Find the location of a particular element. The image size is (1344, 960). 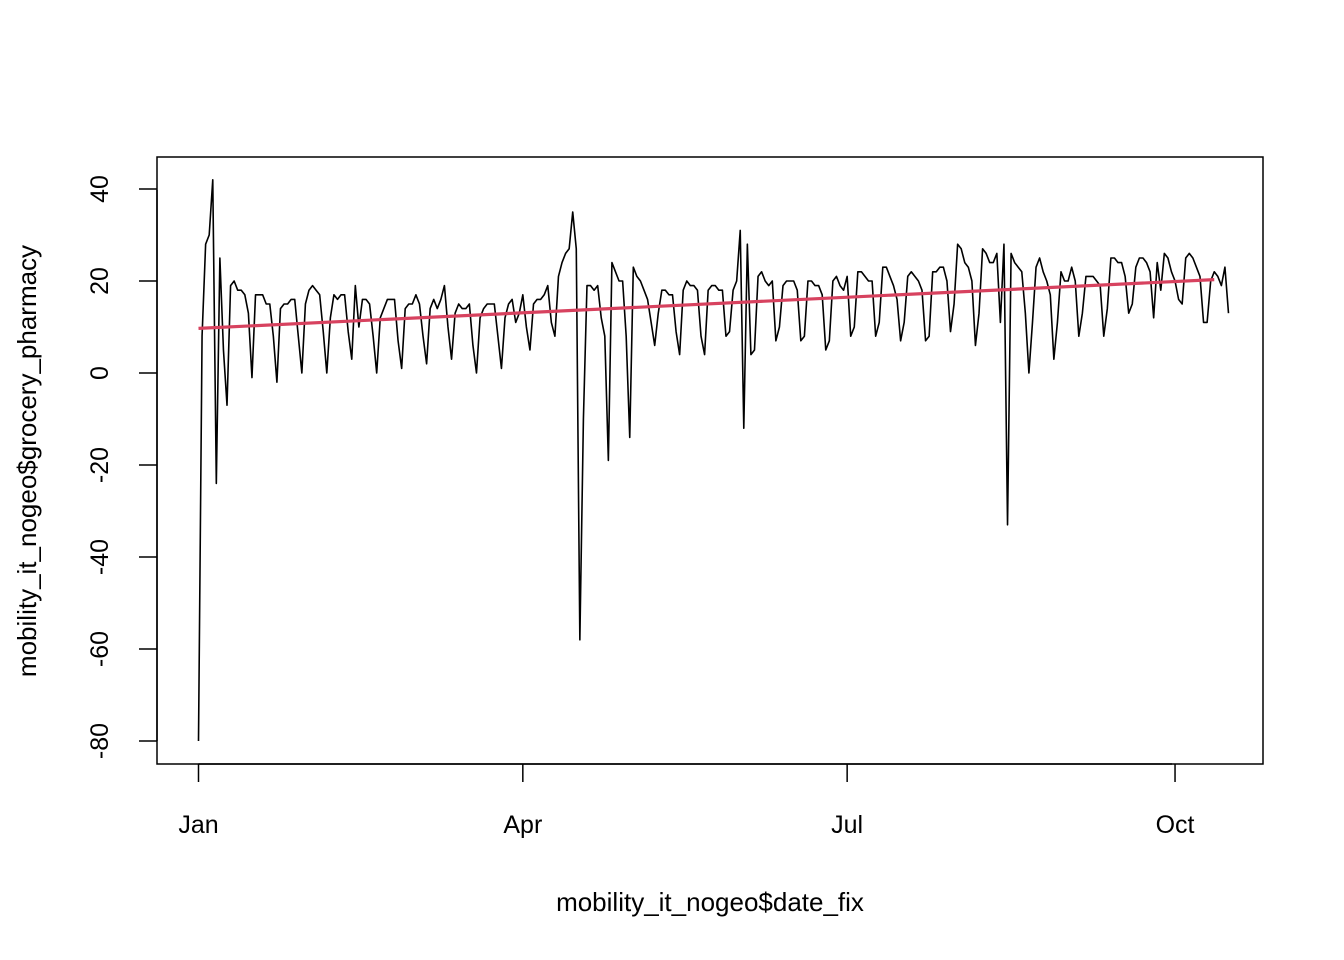

x-axis-label: mobility_it_nogeo$date_fix is located at coordinates (710, 902).